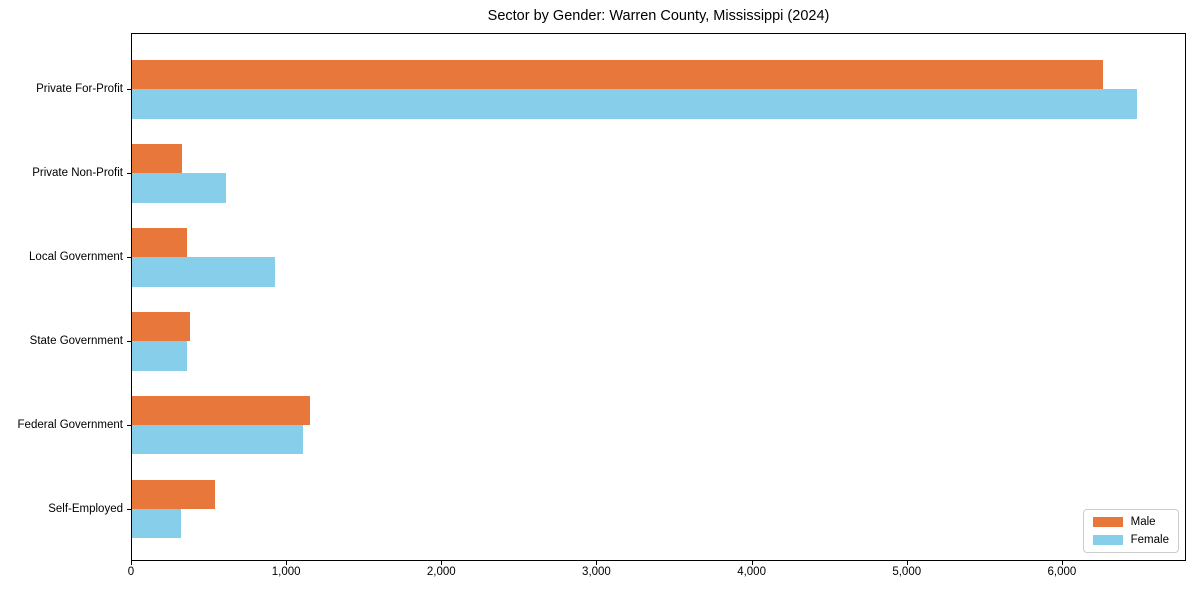 This screenshot has width=1200, height=600. Describe the element at coordinates (203, 272) in the screenshot. I see `bar-female-local-government` at that location.